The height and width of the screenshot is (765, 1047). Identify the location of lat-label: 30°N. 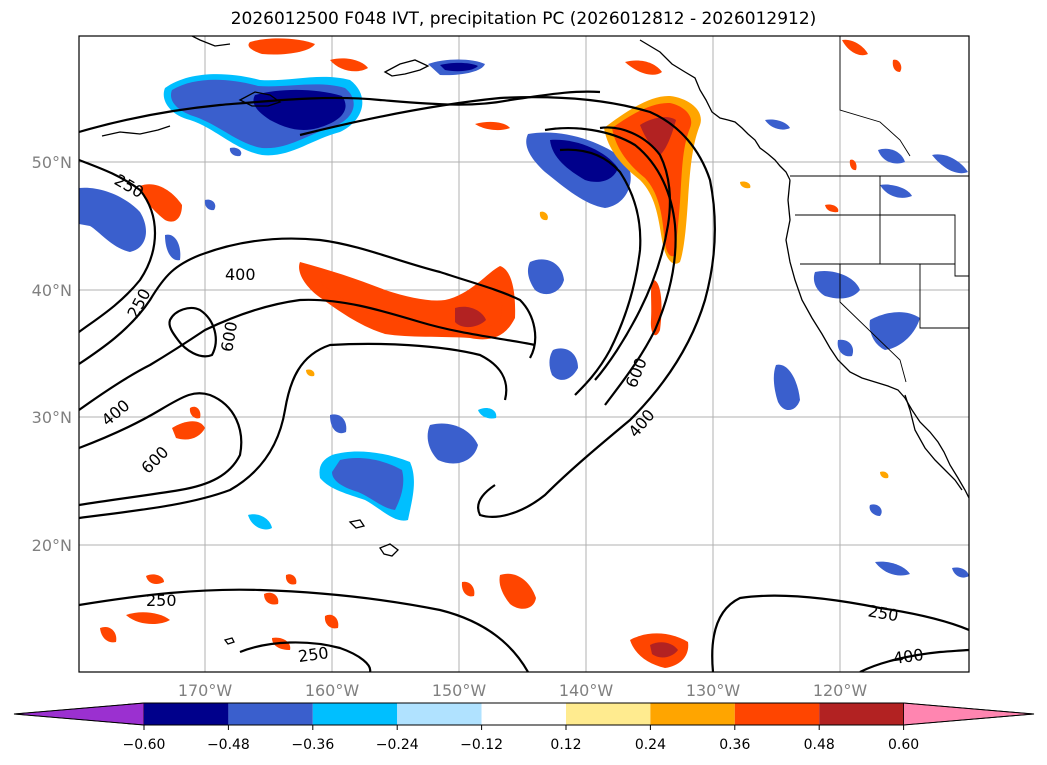
(52, 417).